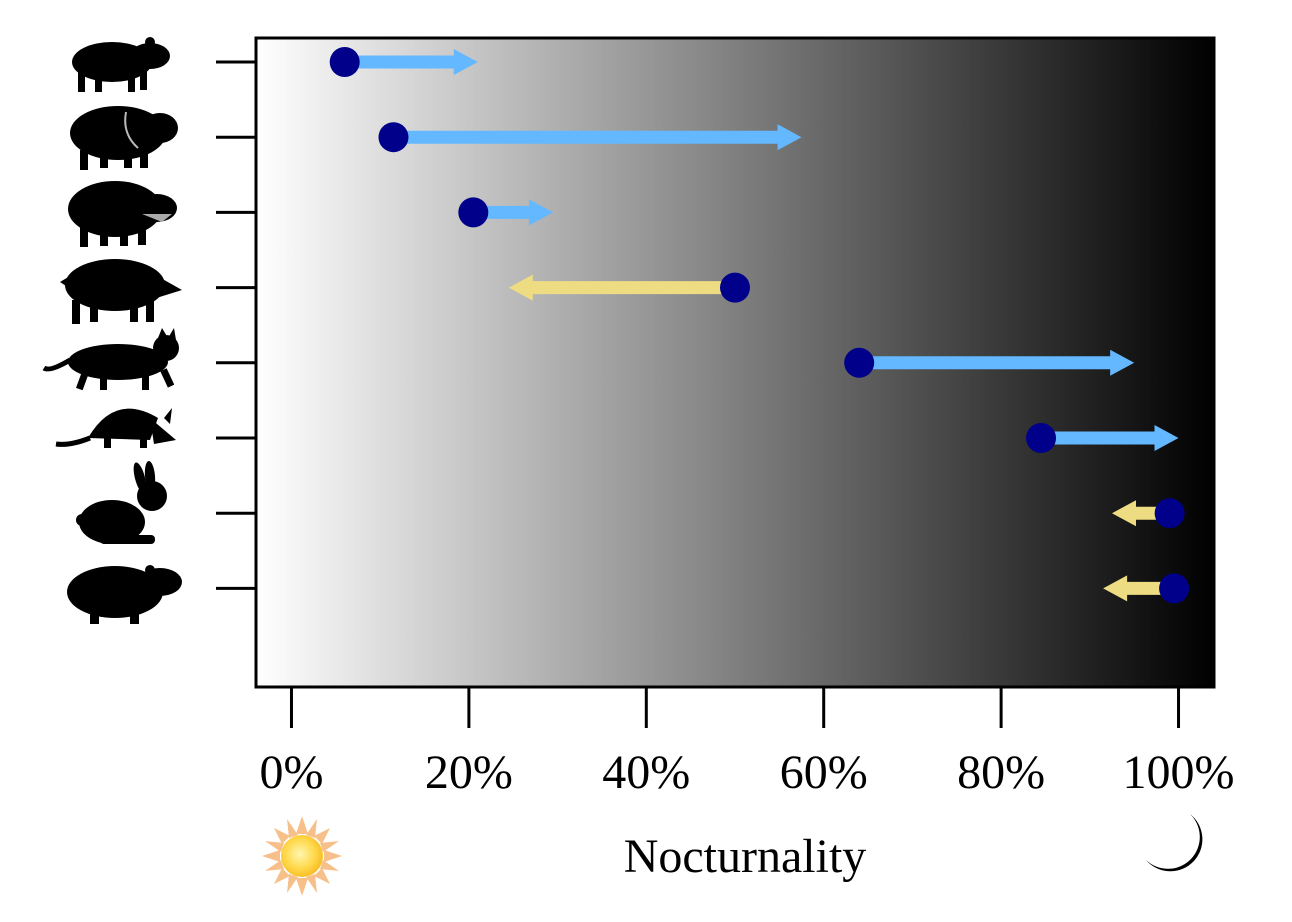  What do you see at coordinates (735, 287) in the screenshot?
I see `point-wild-boar` at bounding box center [735, 287].